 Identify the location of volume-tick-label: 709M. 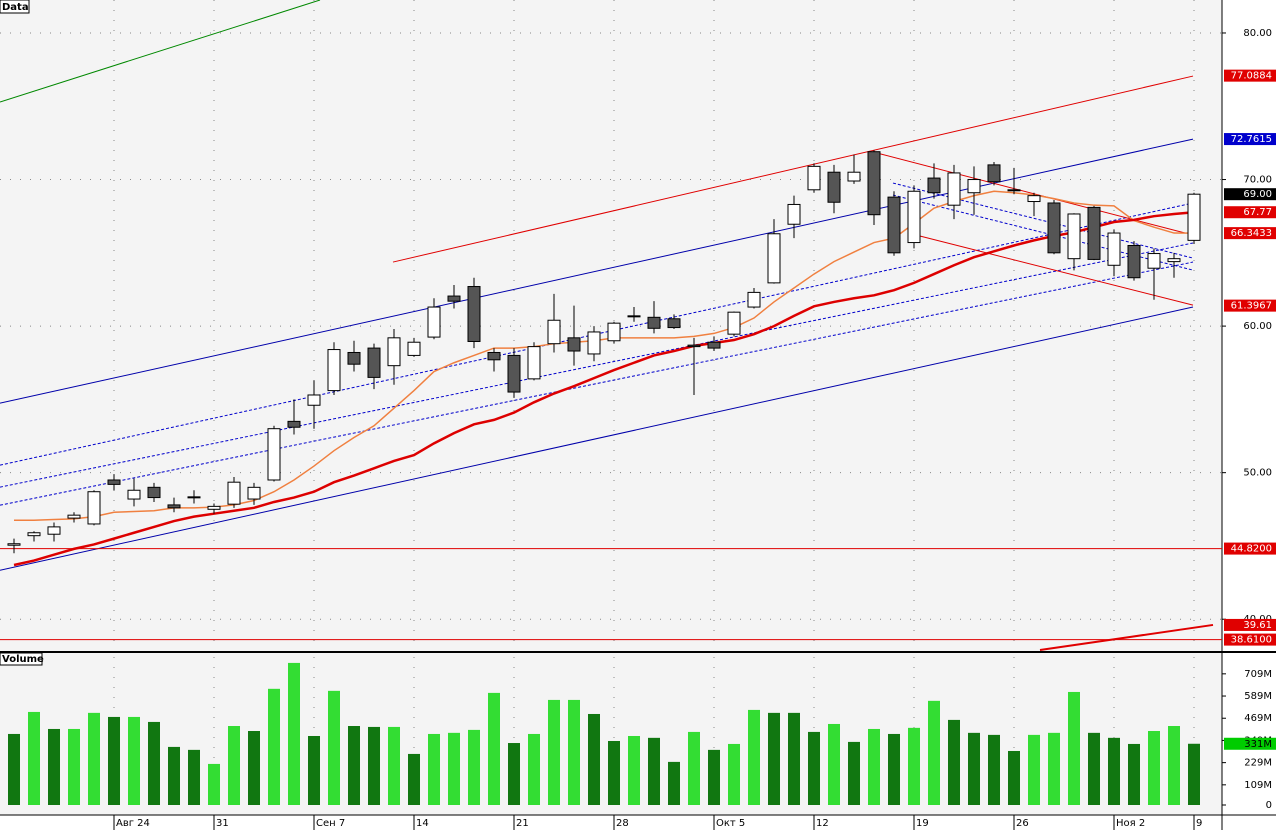
(1258, 674).